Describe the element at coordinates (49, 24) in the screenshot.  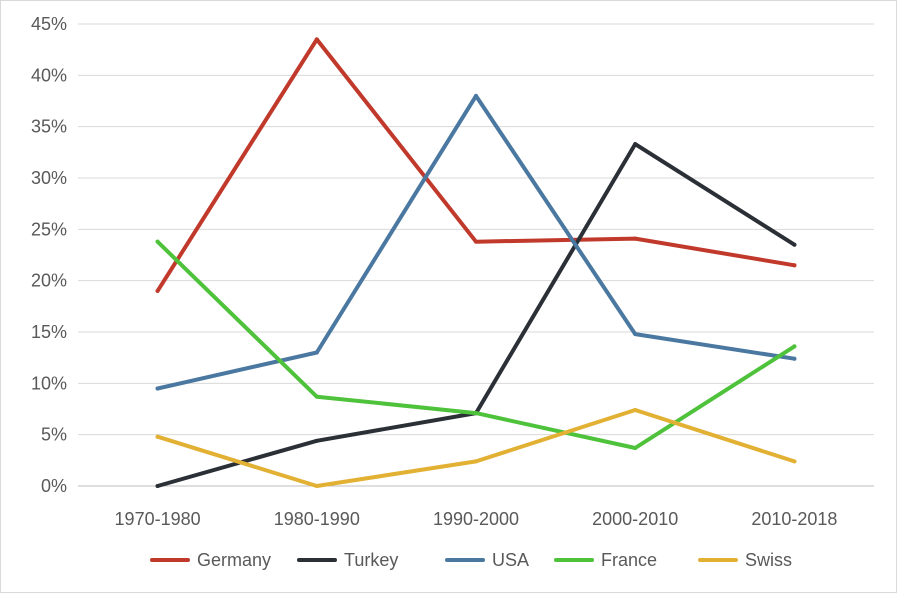
I see `y-tick-label: 45%` at that location.